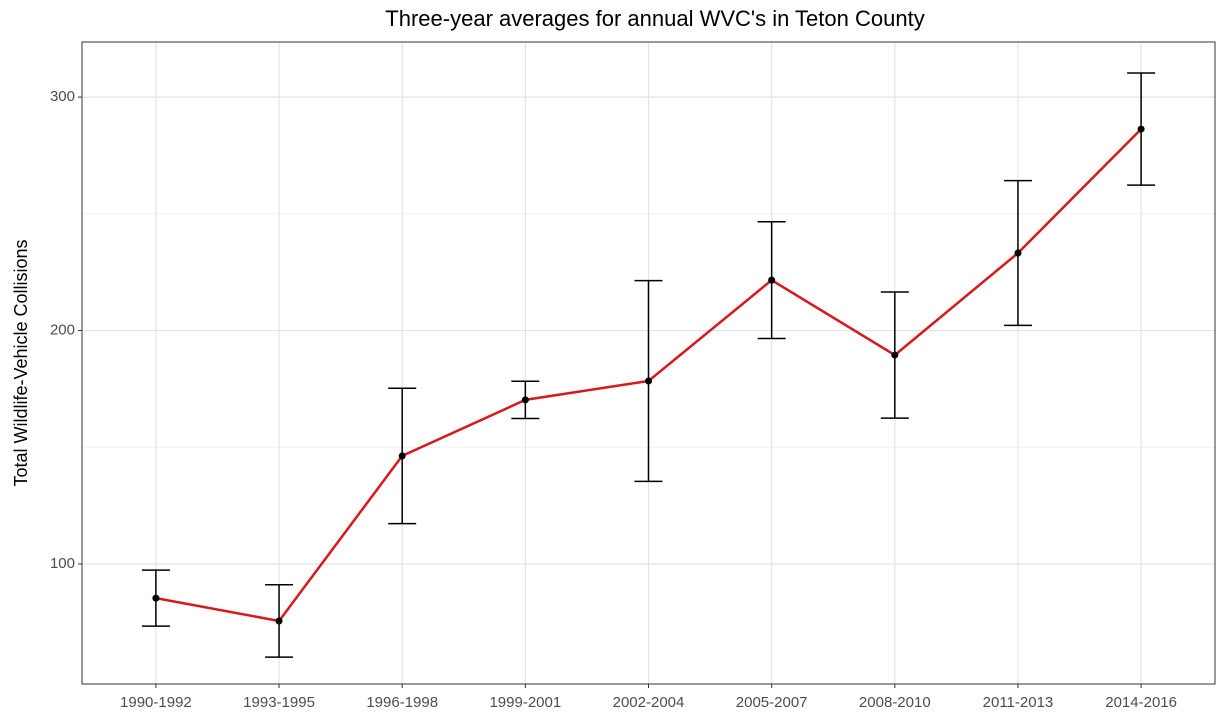 The image size is (1231, 723). I want to click on y-tick-label: 200, so click(62, 330).